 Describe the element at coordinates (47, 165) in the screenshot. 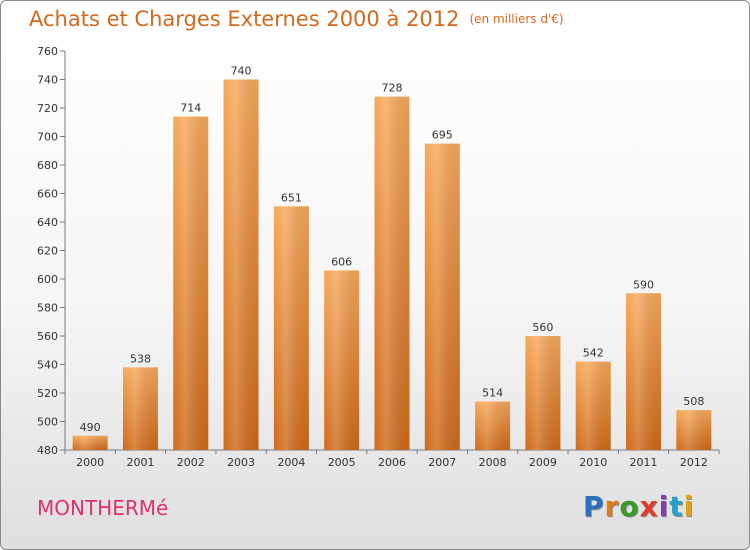

I see `y-tick-label: 680` at that location.